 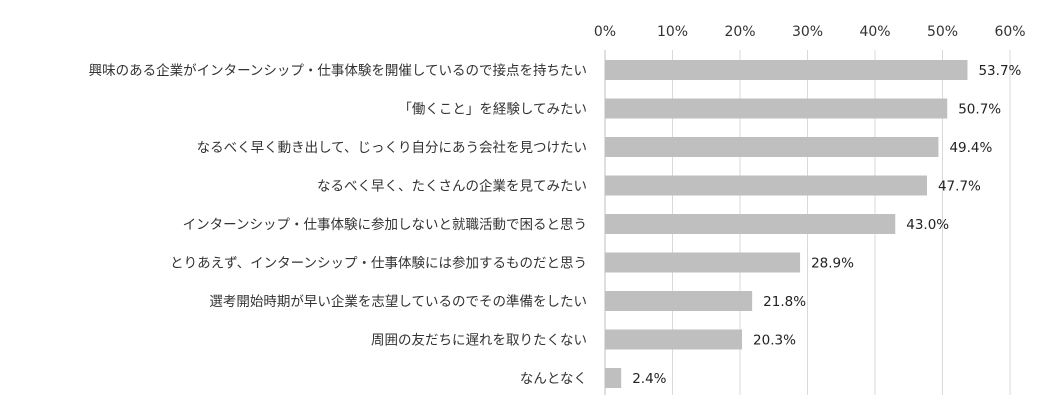 I want to click on category-label: なるべく早く、たくさんの企業を見てみたい, so click(x=452, y=186).